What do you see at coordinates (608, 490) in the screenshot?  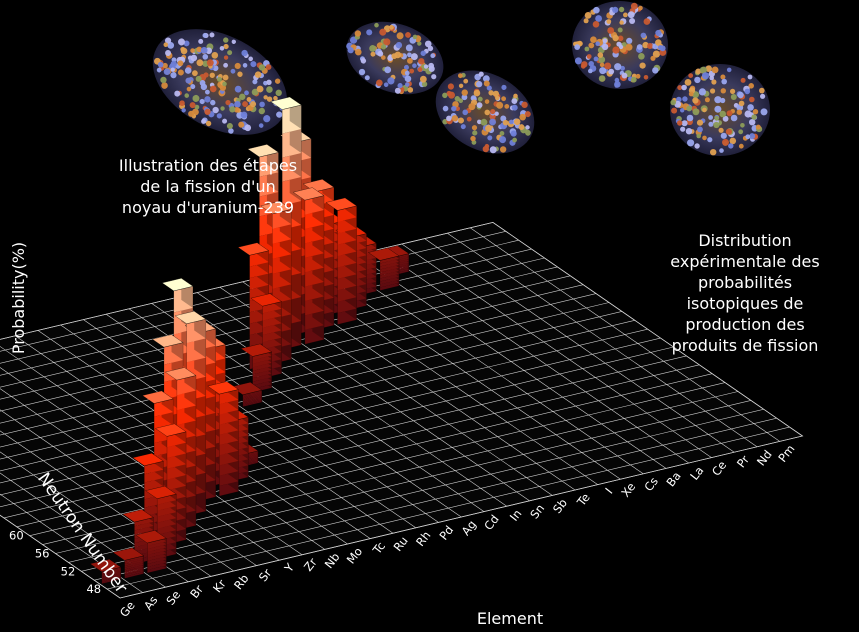 I see `element-tick-label: I` at bounding box center [608, 490].